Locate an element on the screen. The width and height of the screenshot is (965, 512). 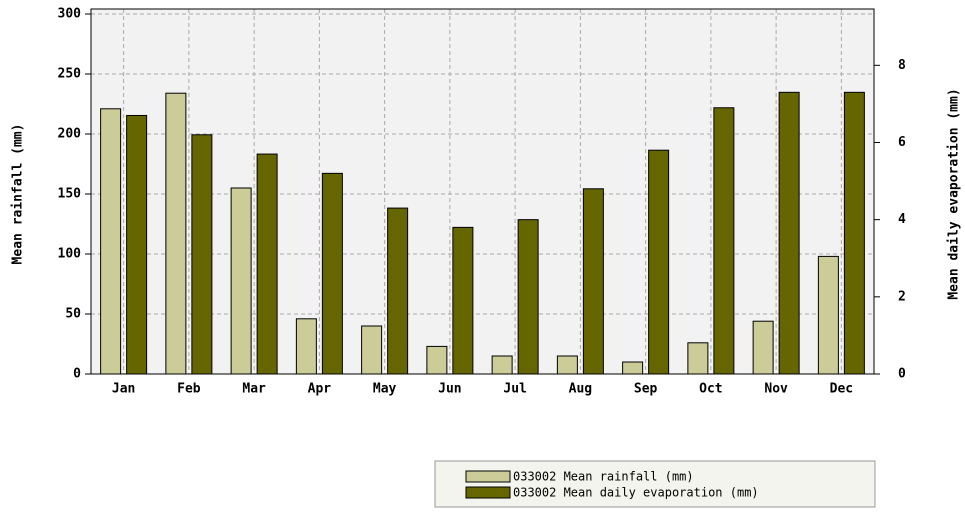
x-tick-label: Feb is located at coordinates (189, 389).